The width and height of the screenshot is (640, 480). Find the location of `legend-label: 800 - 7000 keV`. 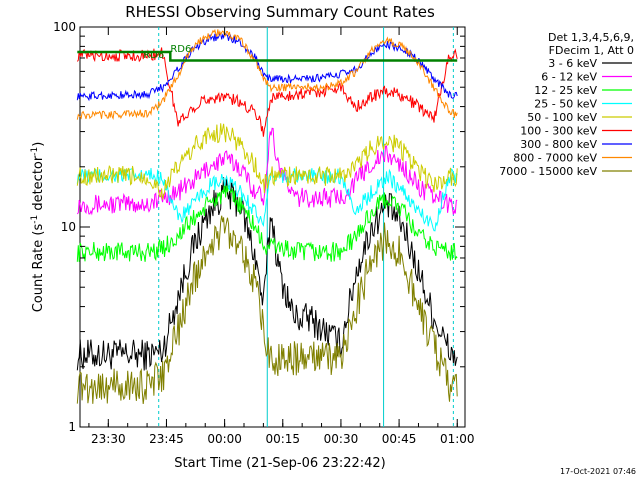

legend-label: 800 - 7000 keV is located at coordinates (555, 158).